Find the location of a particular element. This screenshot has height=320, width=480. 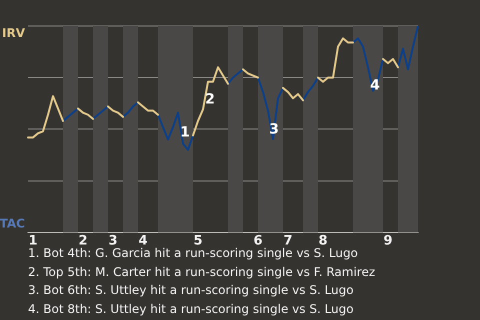

text: IRV is located at coordinates (14, 33).